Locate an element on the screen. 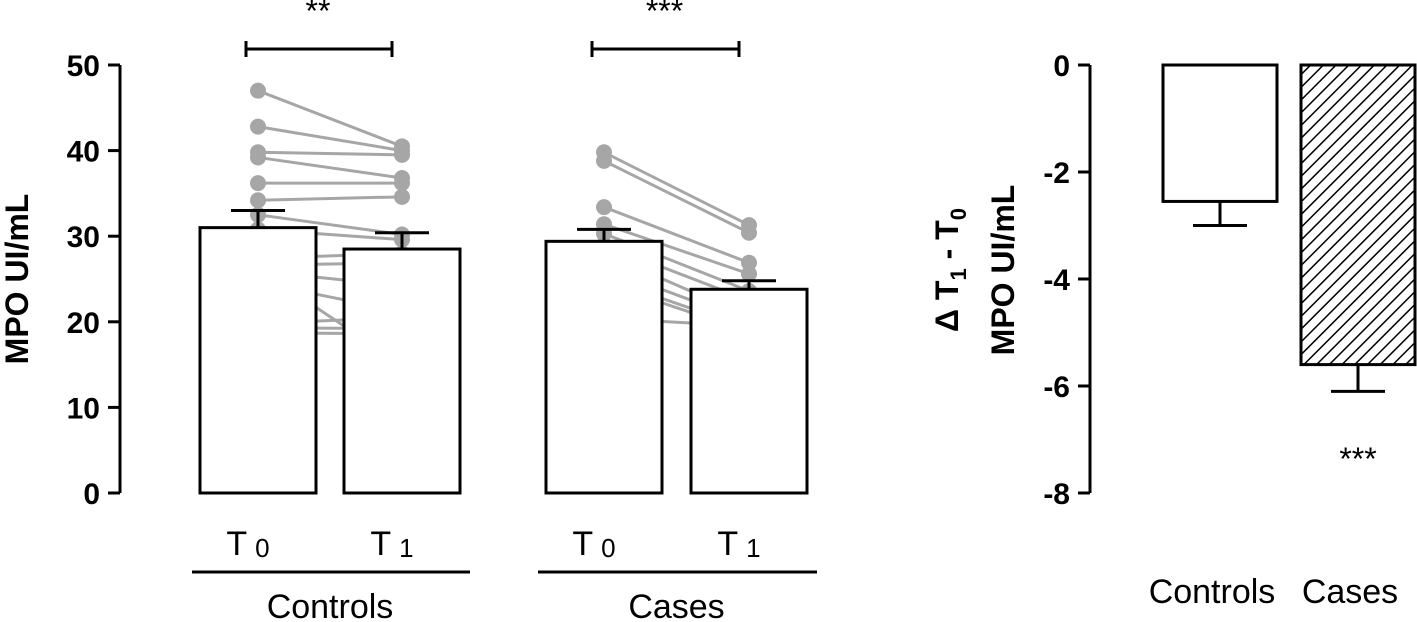 Image resolution: width=1417 pixels, height=622 pixels. right-y-axis-title-line1: Δ T1 - T0 is located at coordinates (950, 270).